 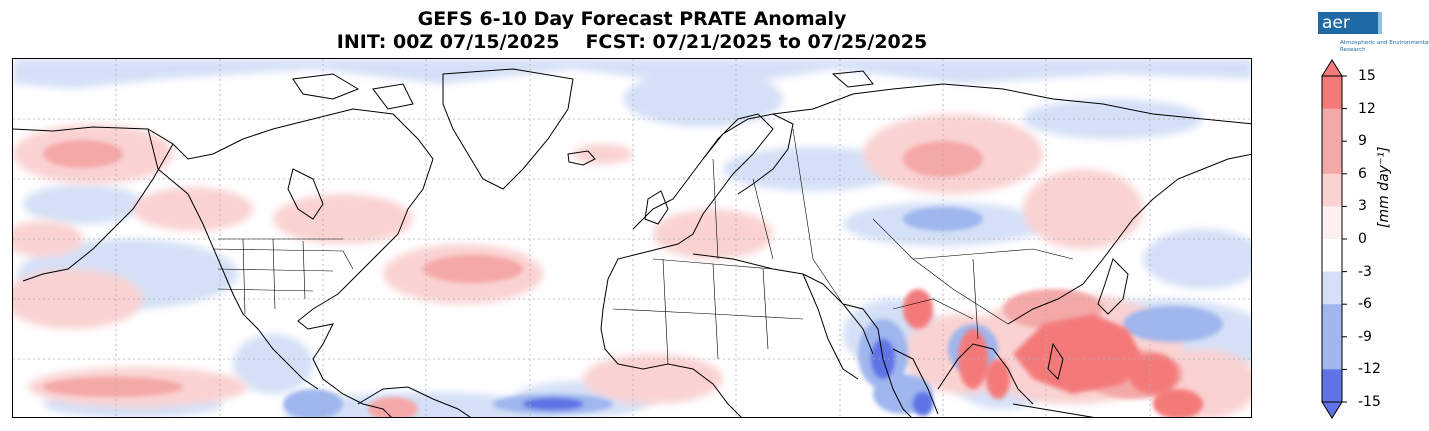 What do you see at coordinates (1369, 402) in the screenshot?
I see `colorbar-tick-label: -15` at bounding box center [1369, 402].